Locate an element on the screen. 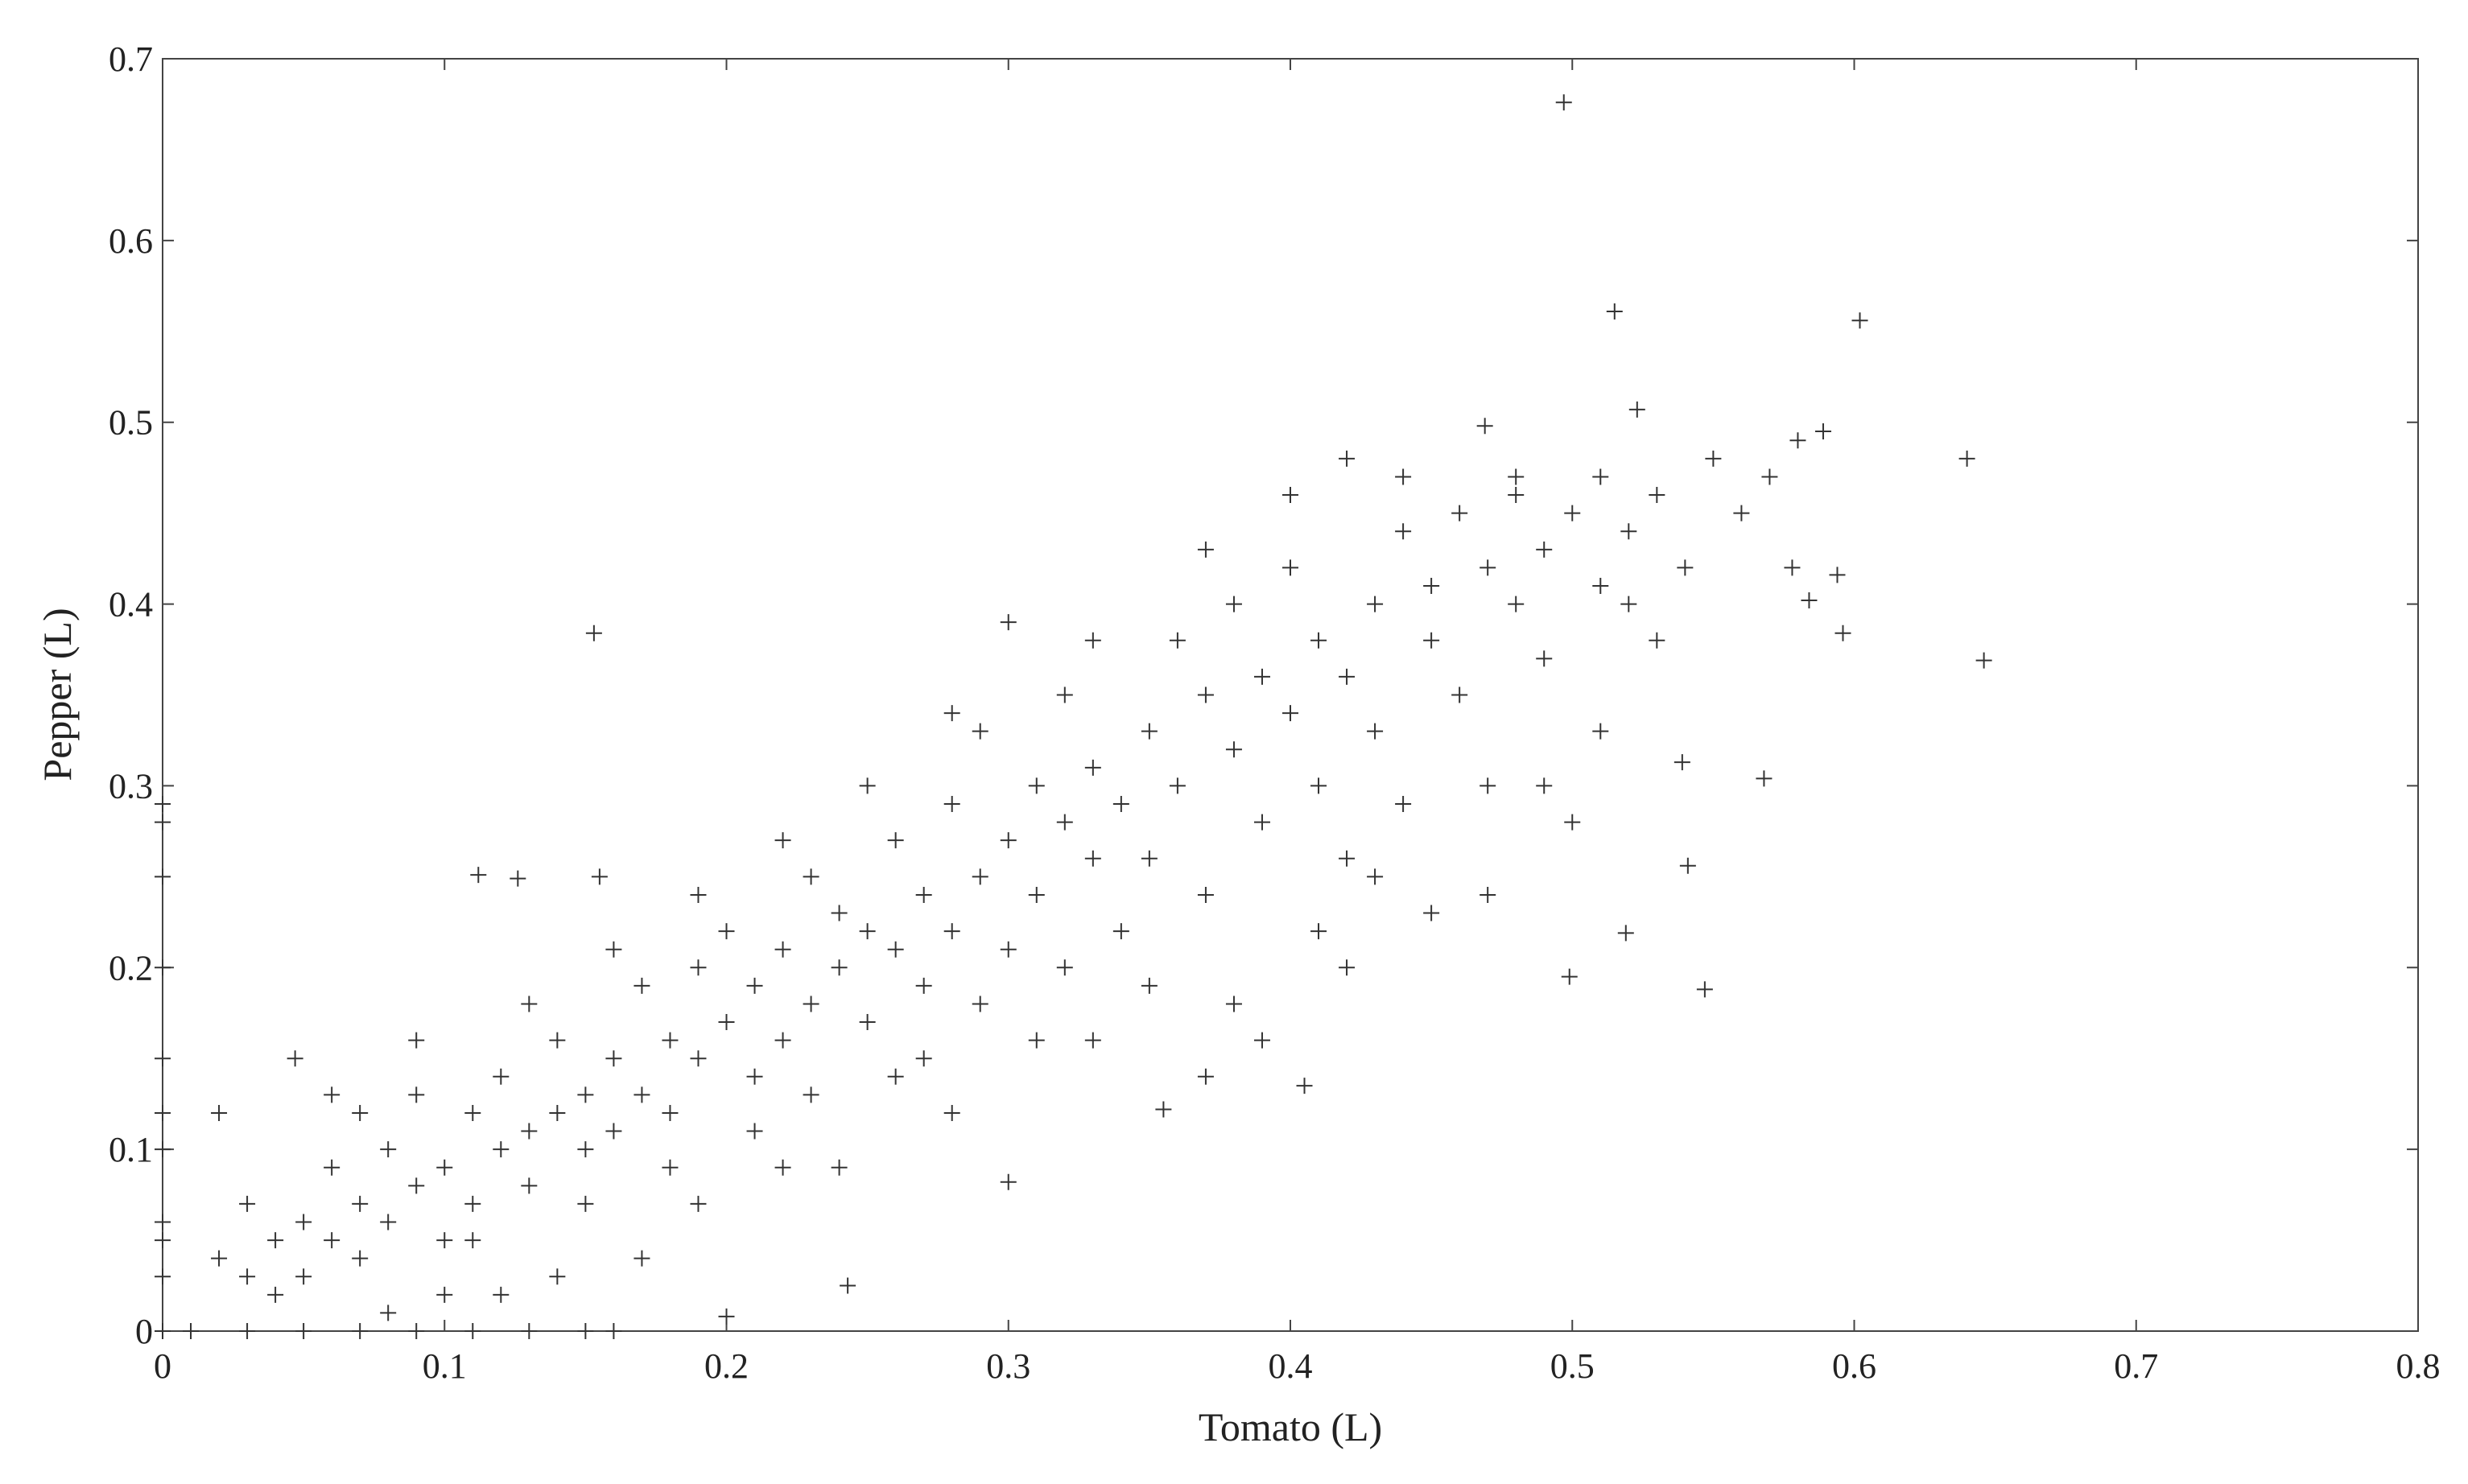 The width and height of the screenshot is (2468, 1484). y-tick-label: 0.4 is located at coordinates (131, 605).